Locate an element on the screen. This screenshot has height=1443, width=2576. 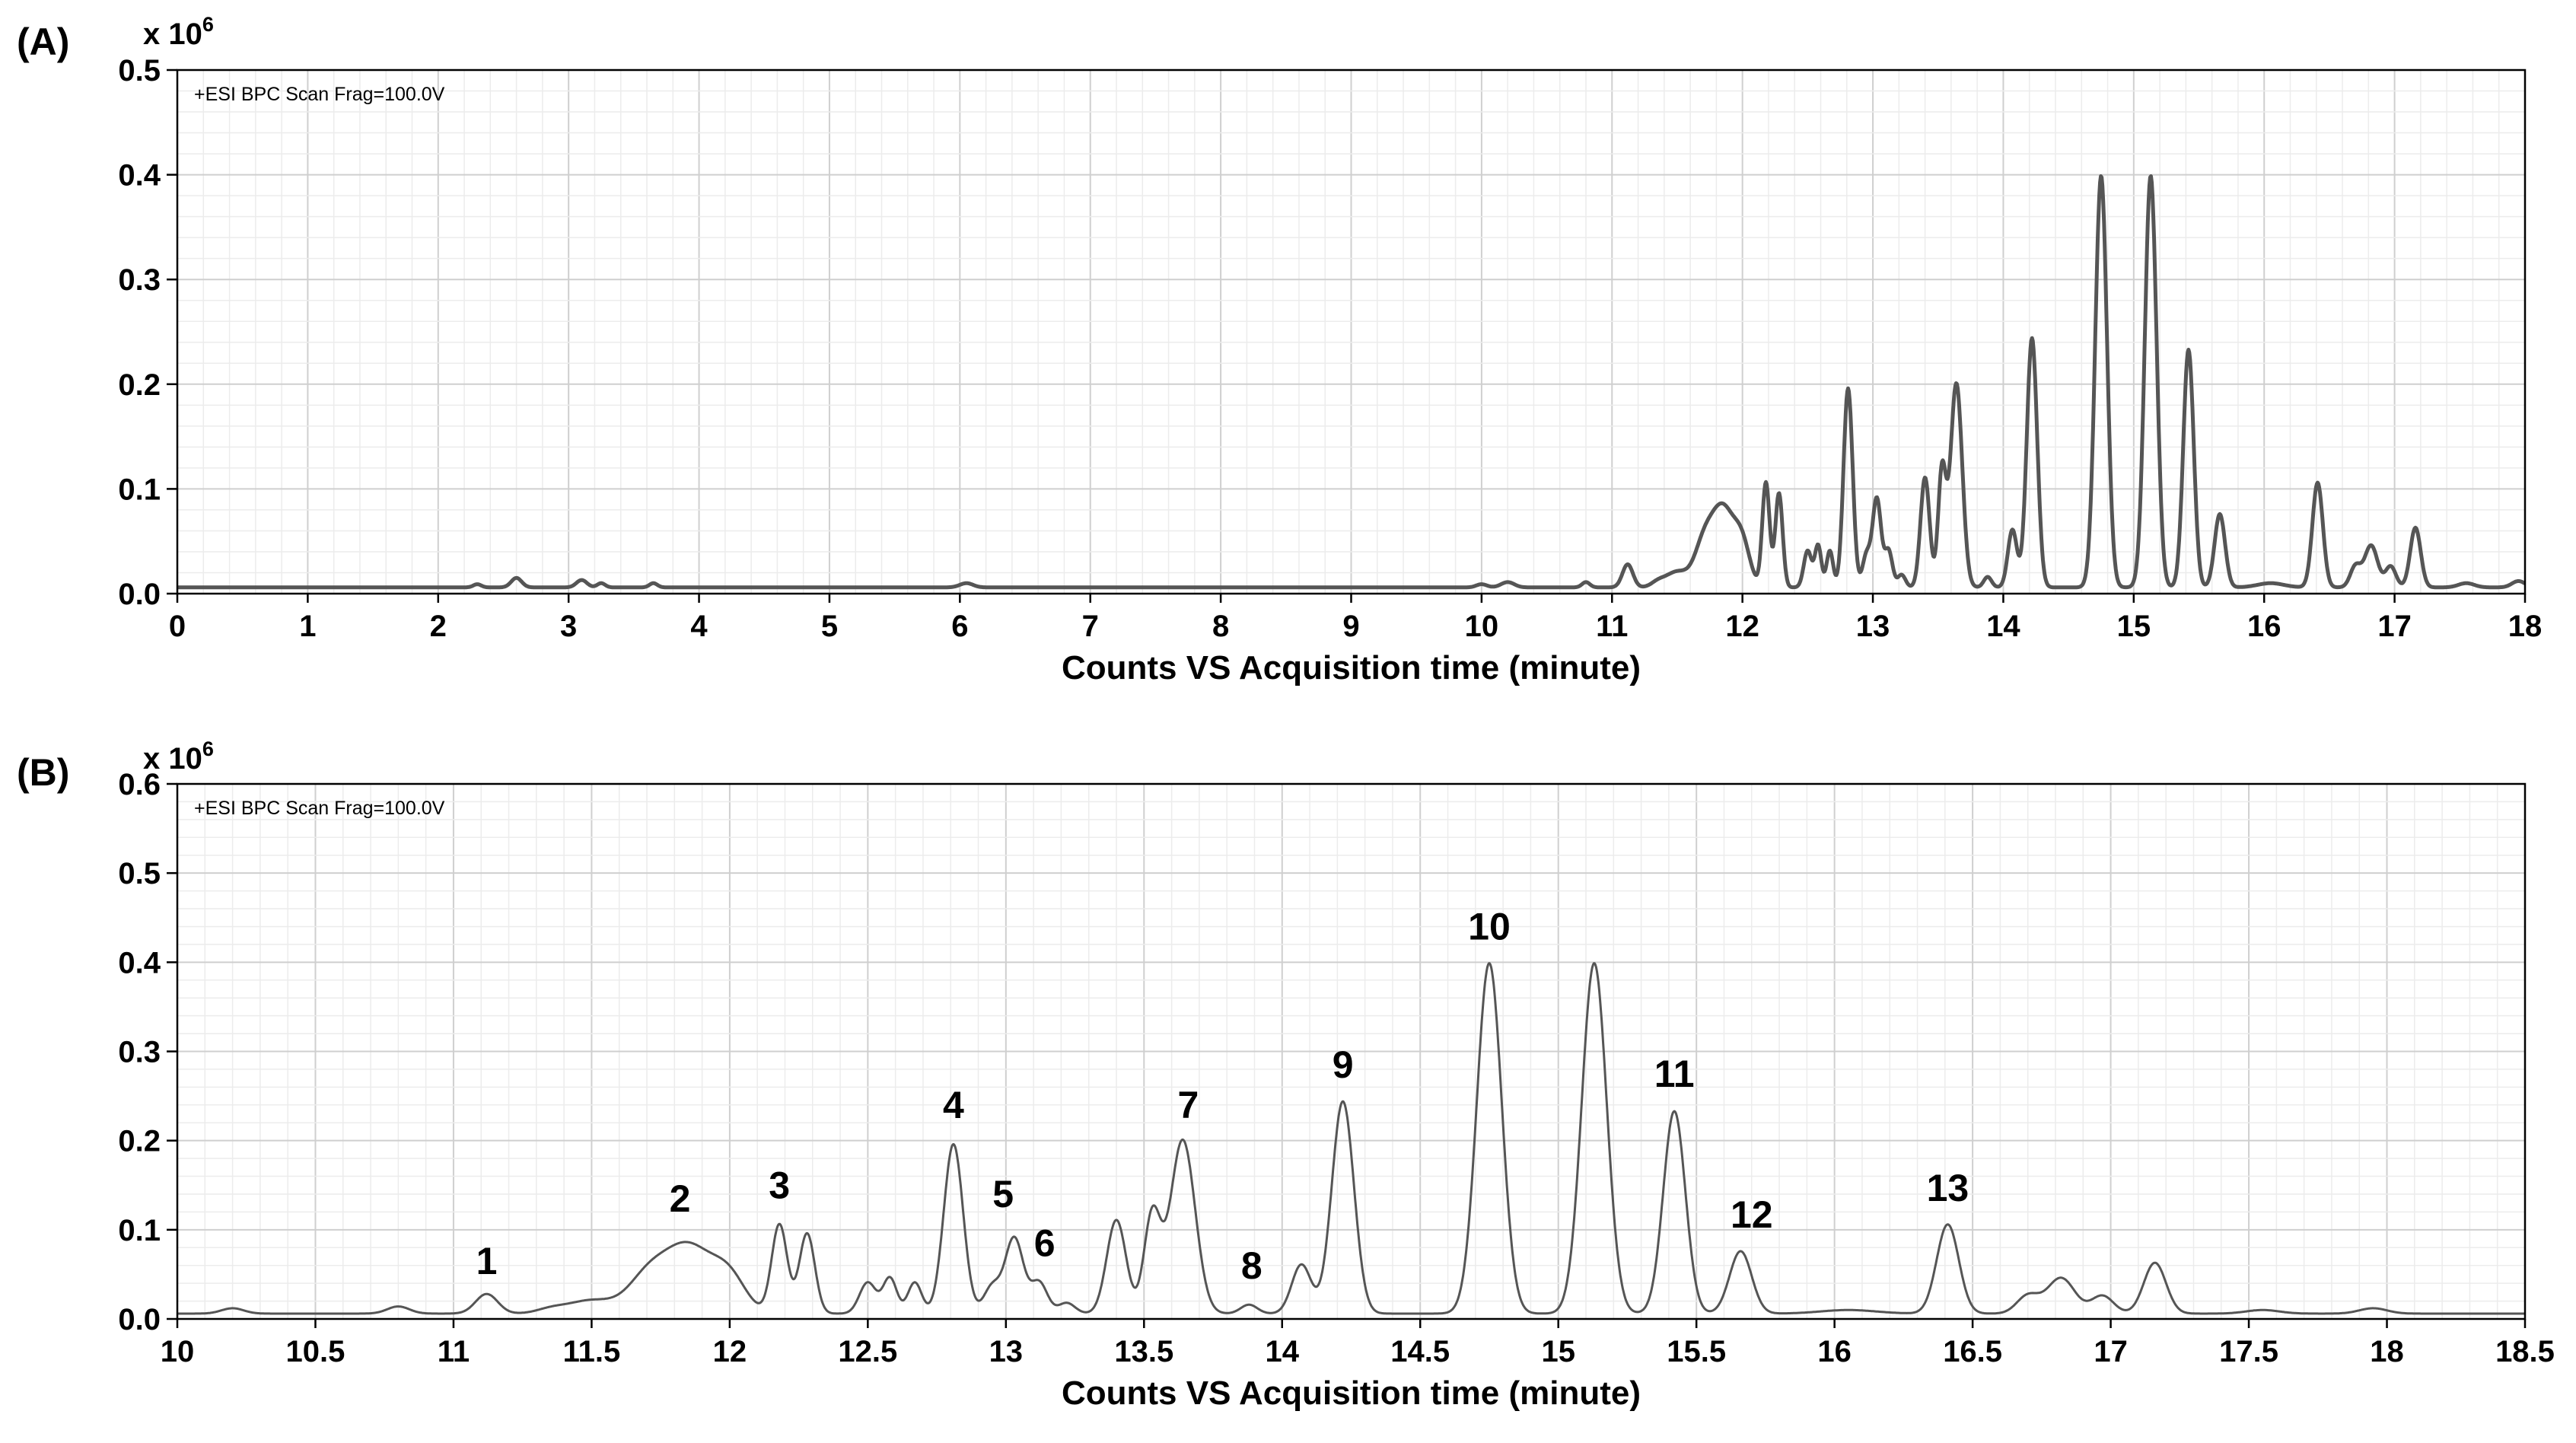
panel-a-multiplier-base: x 10 is located at coordinates (172, 34).